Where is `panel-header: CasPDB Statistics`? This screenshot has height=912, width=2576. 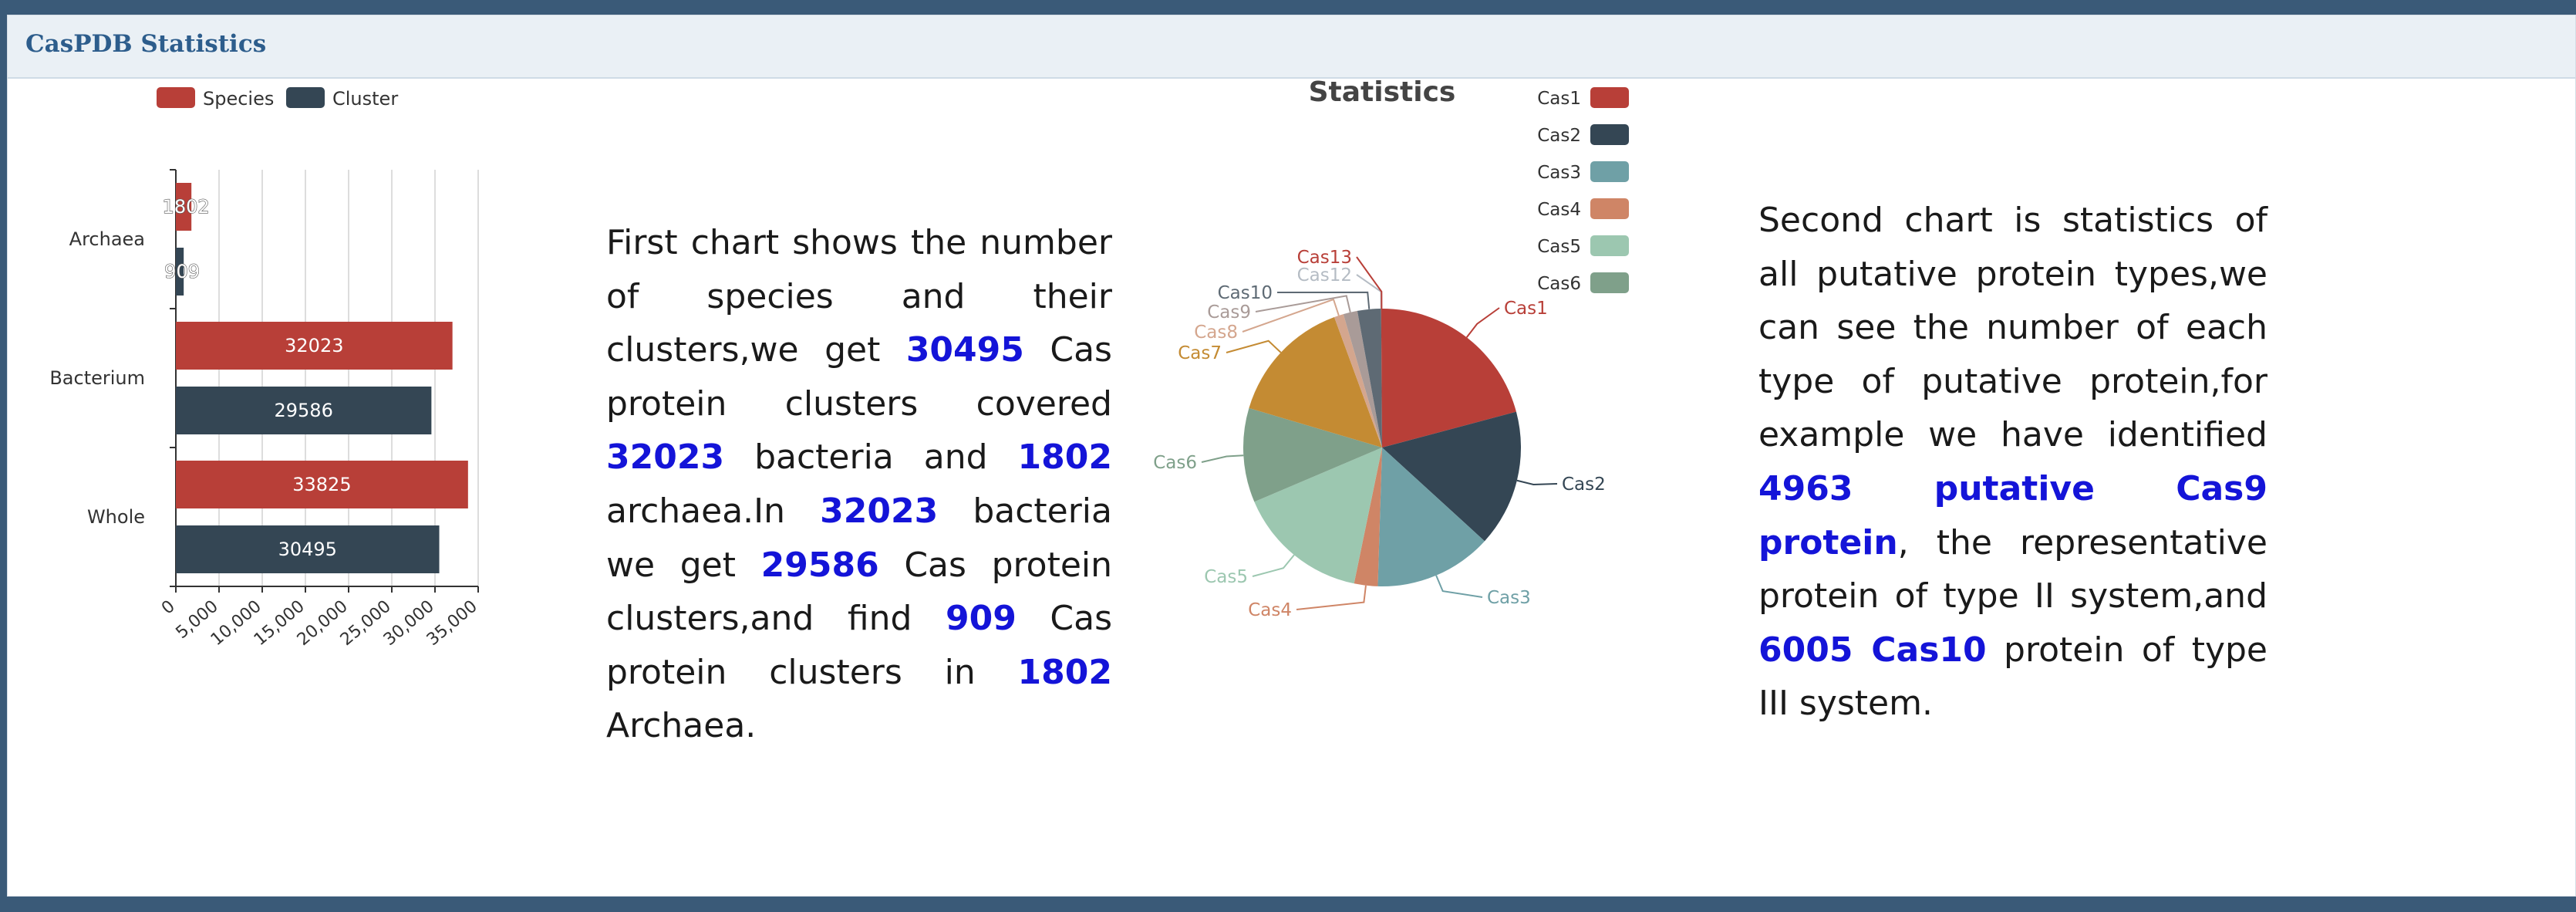 panel-header: CasPDB Statistics is located at coordinates (1291, 47).